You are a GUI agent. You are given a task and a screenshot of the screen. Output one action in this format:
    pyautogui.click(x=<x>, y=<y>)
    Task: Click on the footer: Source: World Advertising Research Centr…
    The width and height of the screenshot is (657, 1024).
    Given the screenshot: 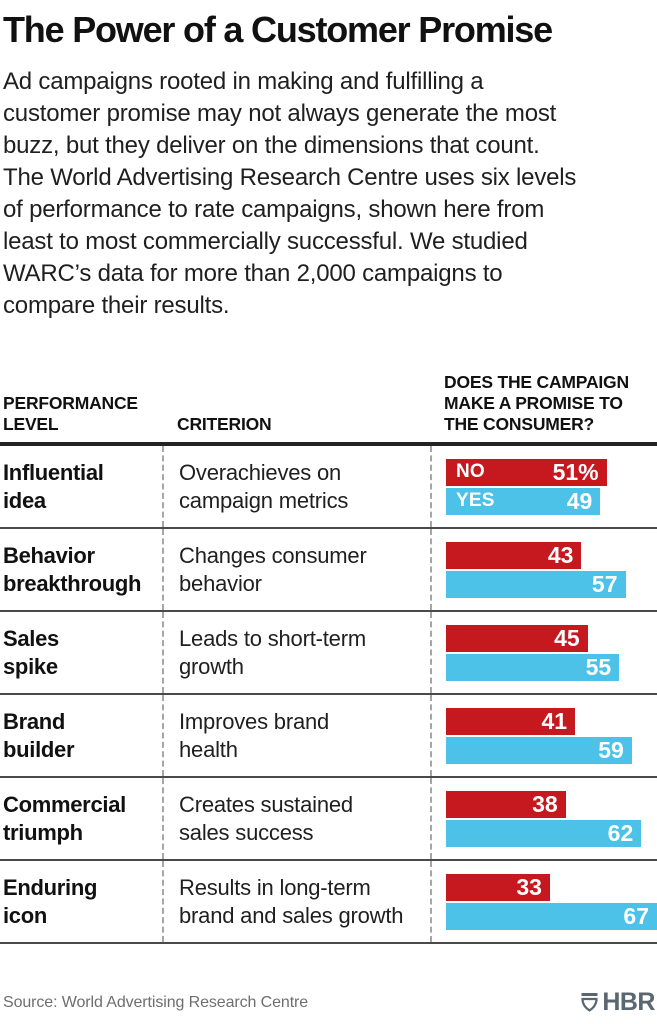 What is the action you would take?
    pyautogui.click(x=329, y=1002)
    